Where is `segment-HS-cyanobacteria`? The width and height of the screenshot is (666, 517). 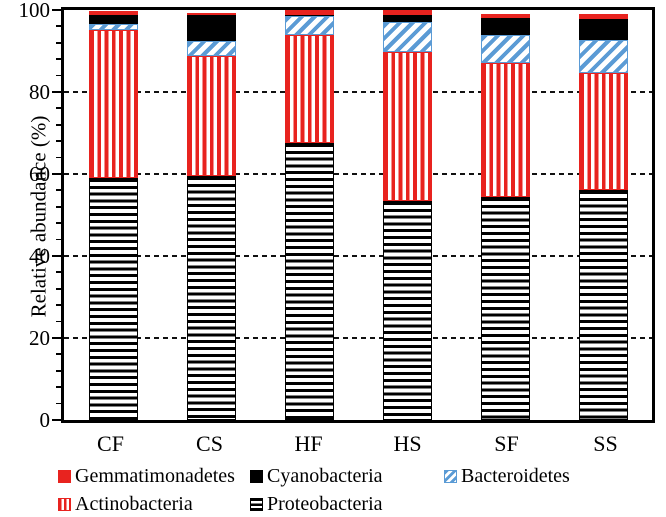
segment-HS-cyanobacteria is located at coordinates (407, 18).